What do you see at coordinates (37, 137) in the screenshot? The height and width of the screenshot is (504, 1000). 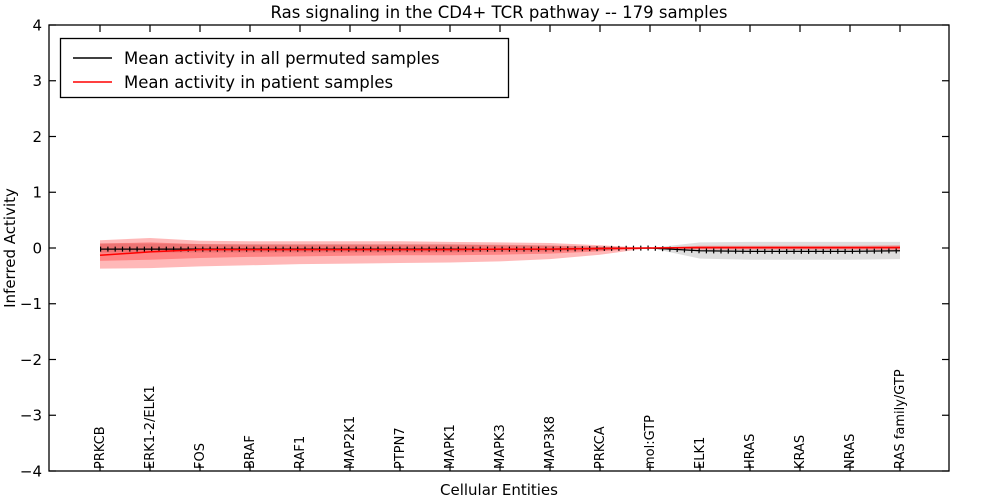 I see `y-tick-label: 2` at bounding box center [37, 137].